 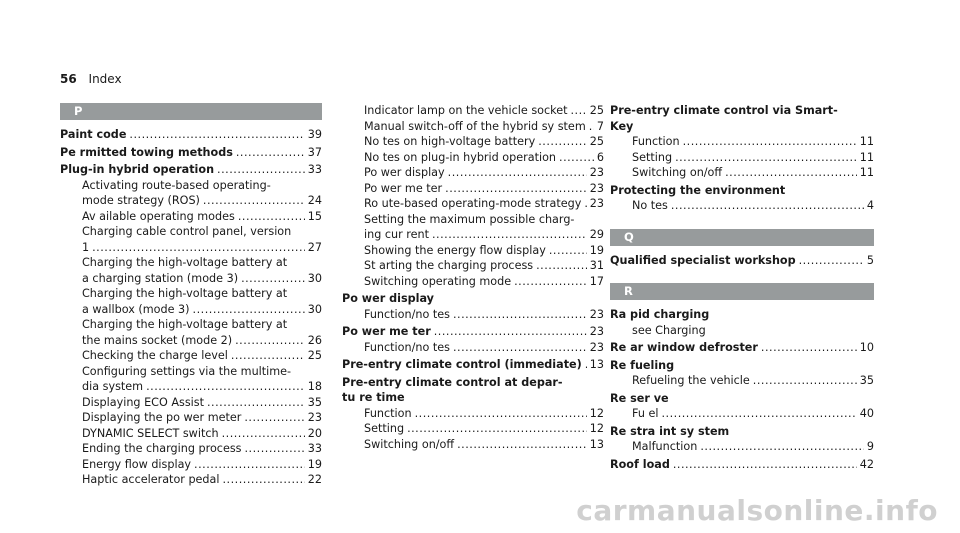 What do you see at coordinates (596, 110) in the screenshot?
I see `page-reference: 25` at bounding box center [596, 110].